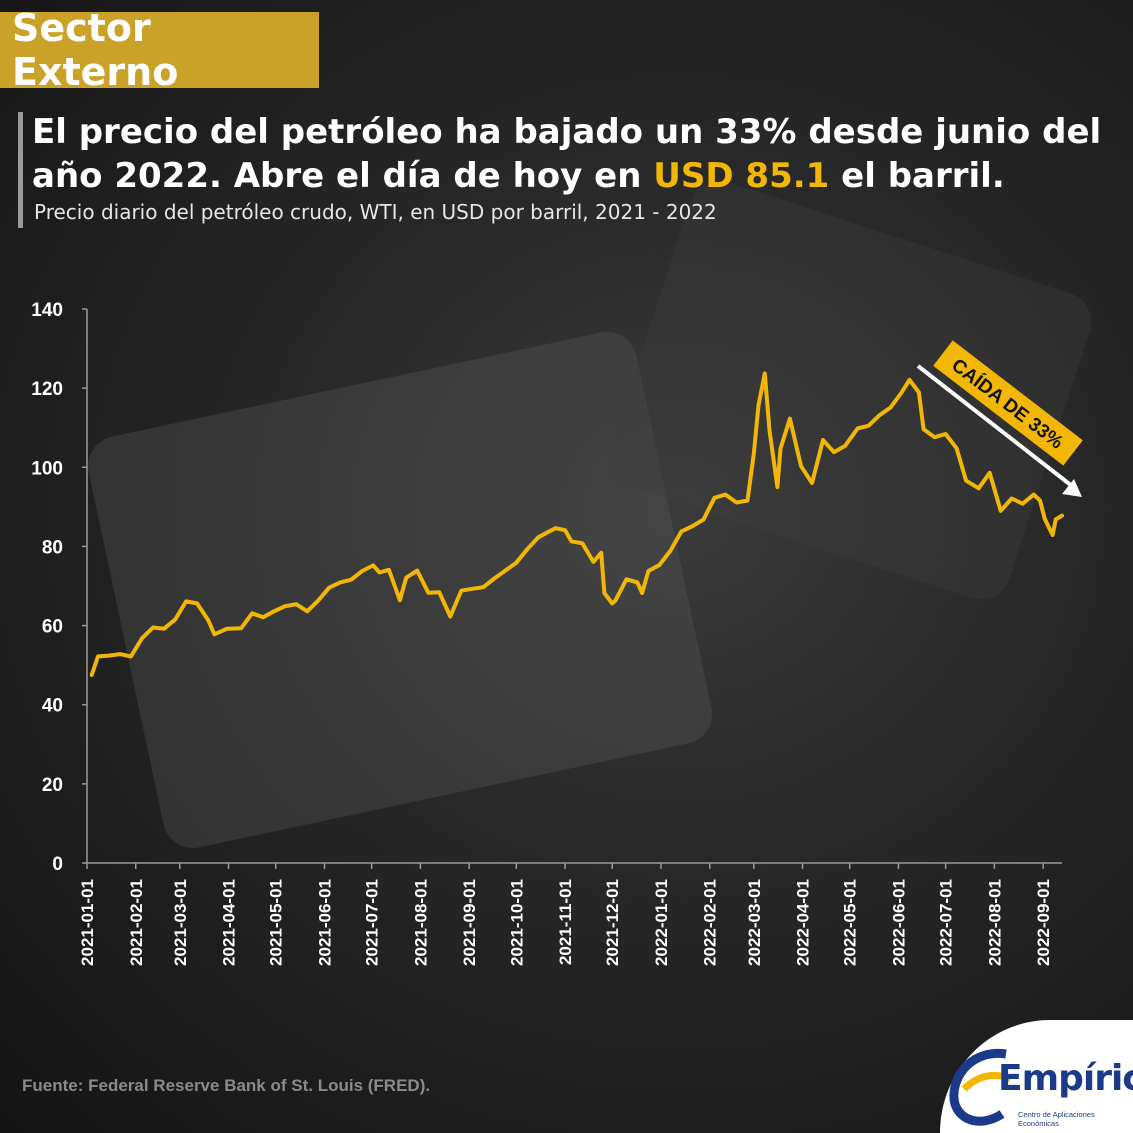 This screenshot has width=1133, height=1133. I want to click on x-tick-label: 2022-07-01, so click(946, 922).